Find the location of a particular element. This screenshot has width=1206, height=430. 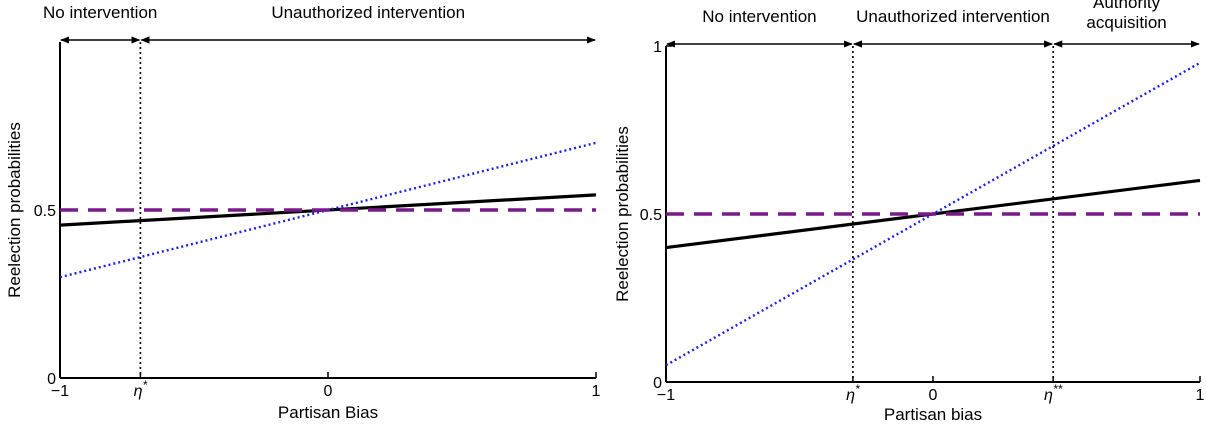

x-axis-label: Partisan Bias is located at coordinates (328, 412).